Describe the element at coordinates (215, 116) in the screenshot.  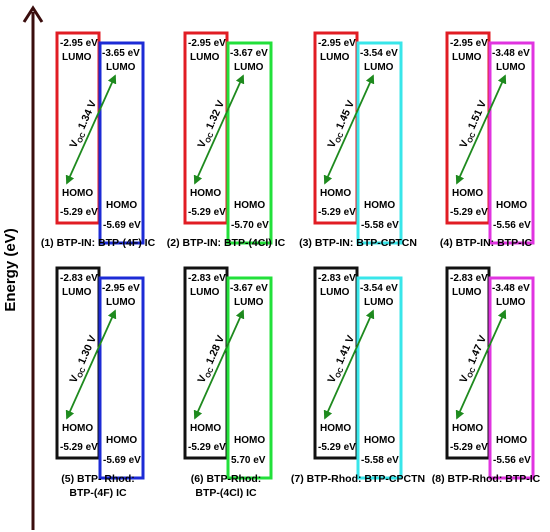
I see `voc-value: 1.32 V` at that location.